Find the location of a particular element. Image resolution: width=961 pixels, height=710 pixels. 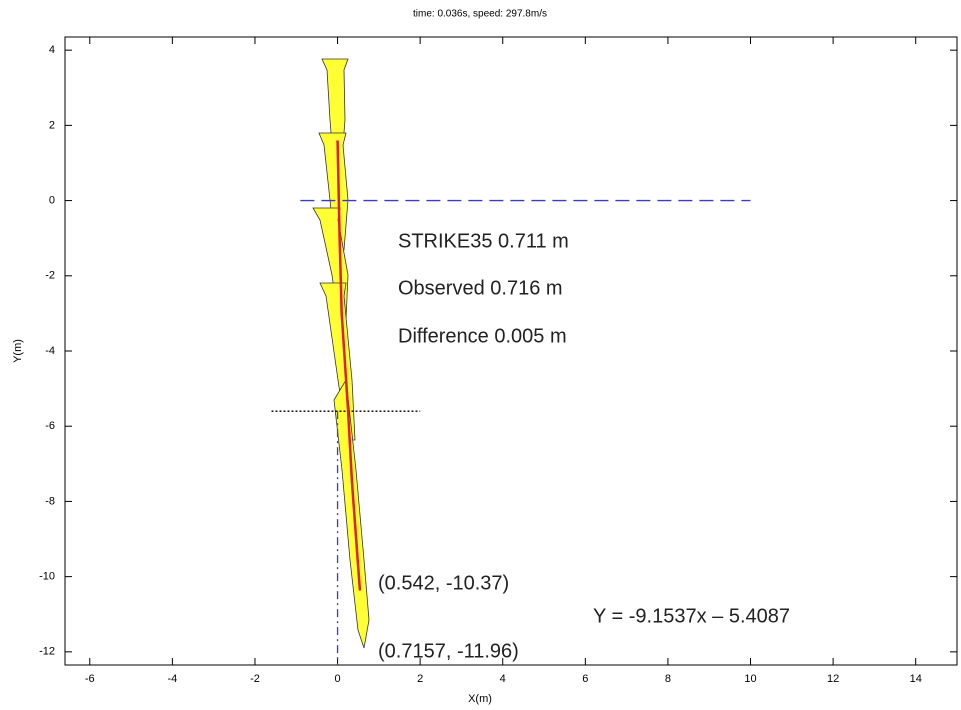

x-tick-label: 0 is located at coordinates (337, 679).